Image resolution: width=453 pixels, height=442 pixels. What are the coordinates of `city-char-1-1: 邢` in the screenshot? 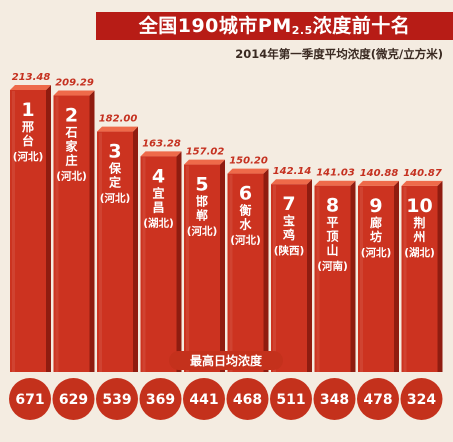 It's located at (28, 127).